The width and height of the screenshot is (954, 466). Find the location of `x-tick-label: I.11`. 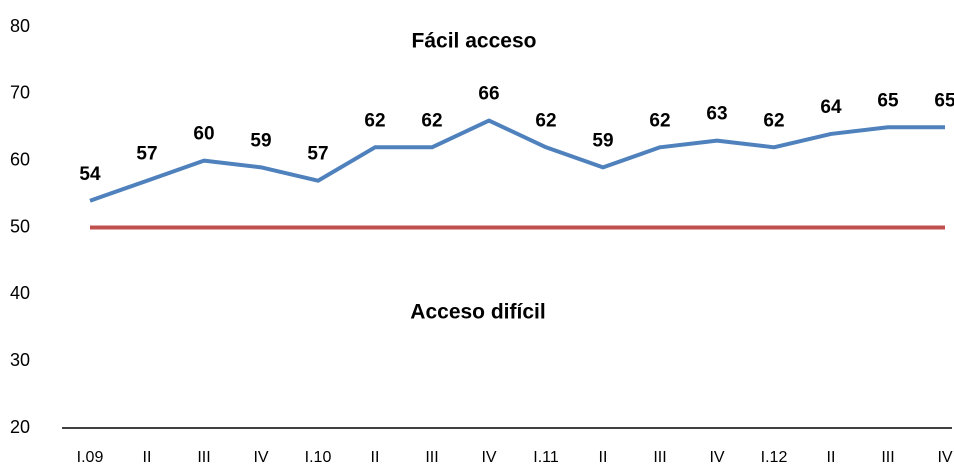

x-tick-label: I.11 is located at coordinates (546, 457).